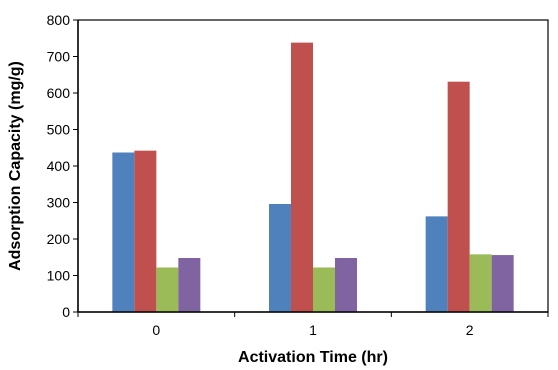  Describe the element at coordinates (156, 330) in the screenshot. I see `x-tick-label: 0` at that location.